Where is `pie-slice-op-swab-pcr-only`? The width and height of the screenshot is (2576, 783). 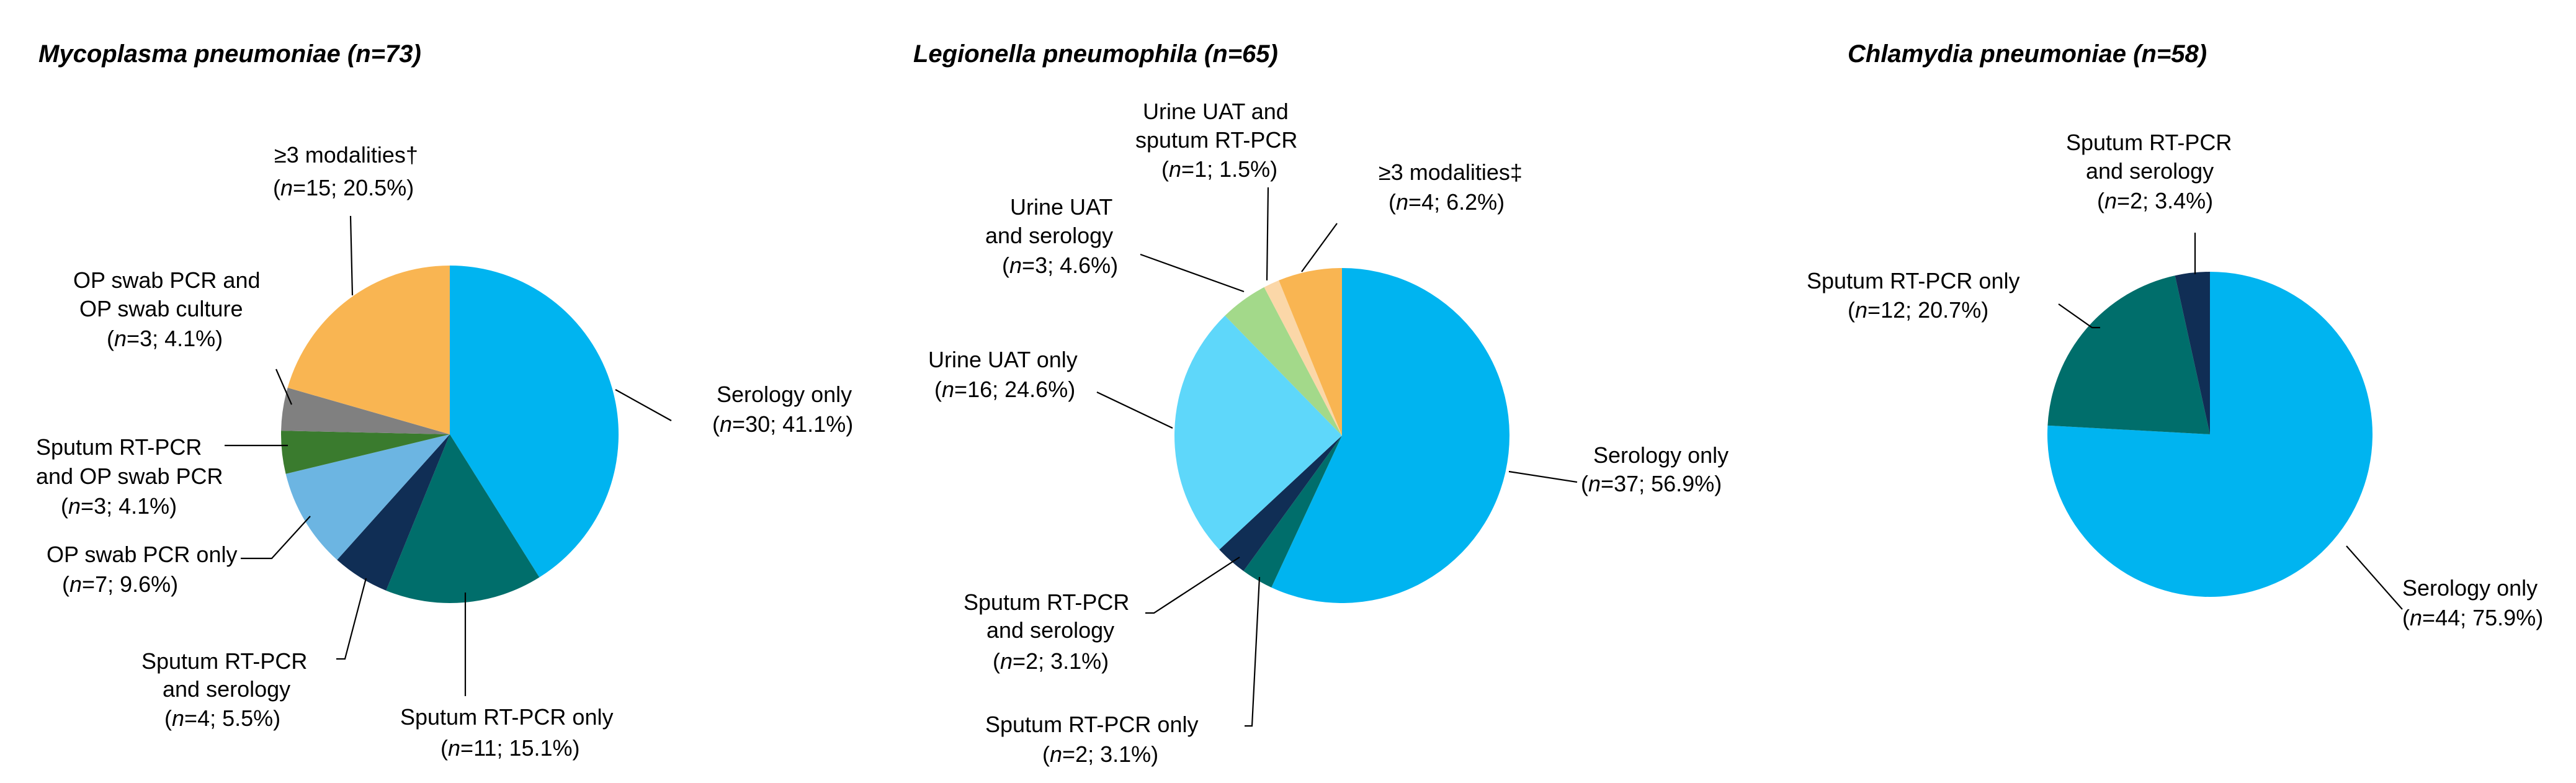
pie-slice-op-swab-pcr-only is located at coordinates (367, 497).